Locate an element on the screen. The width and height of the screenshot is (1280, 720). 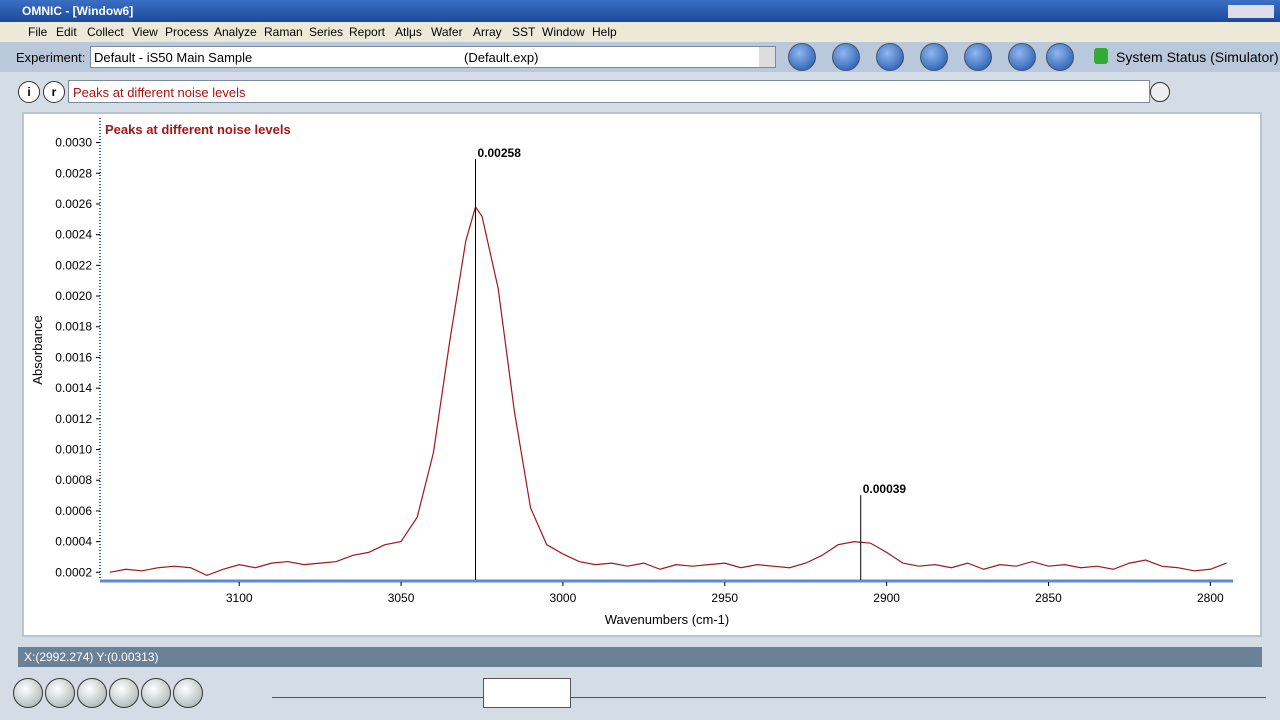
y-tick-label: 0.0008 is located at coordinates (73, 480).